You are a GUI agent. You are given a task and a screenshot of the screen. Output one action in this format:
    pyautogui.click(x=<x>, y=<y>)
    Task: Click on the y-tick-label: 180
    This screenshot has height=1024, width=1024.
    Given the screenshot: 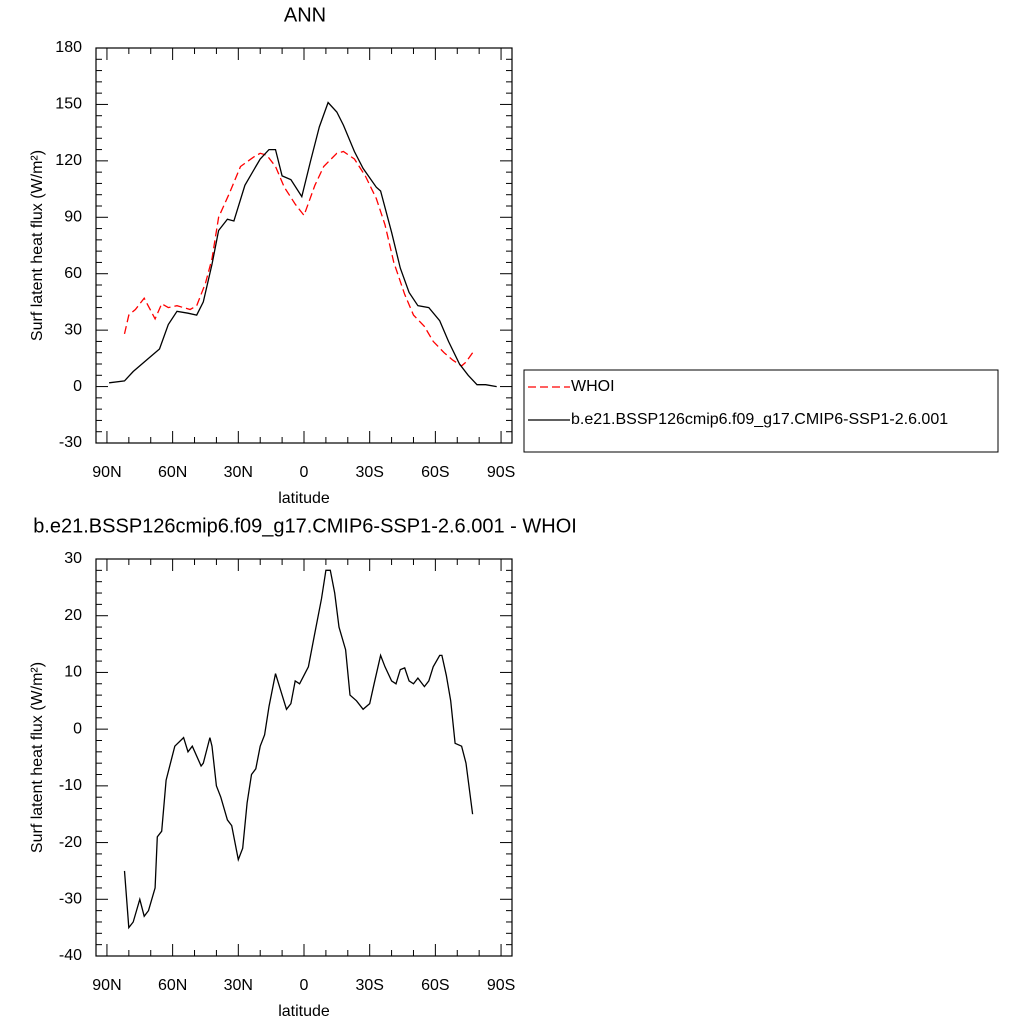 What is the action you would take?
    pyautogui.click(x=68, y=47)
    